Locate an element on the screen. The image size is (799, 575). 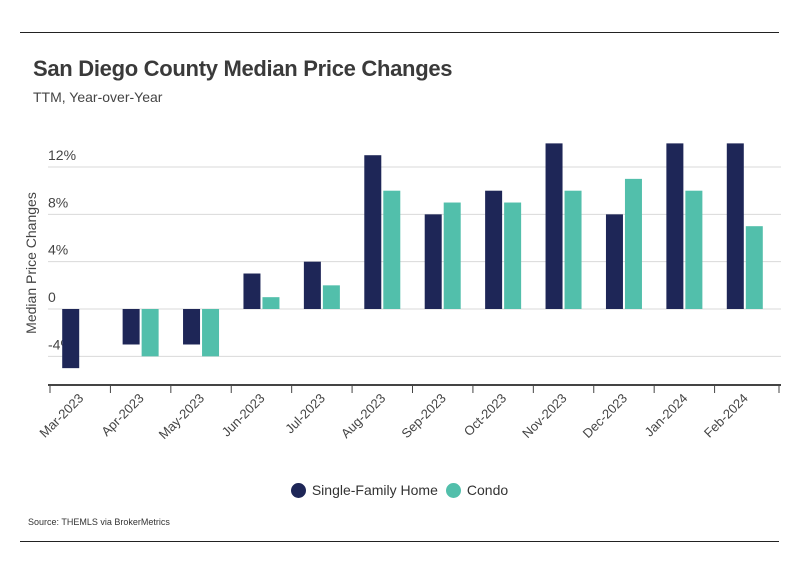
x-tick-label: Aug-2023 is located at coordinates (363, 416).